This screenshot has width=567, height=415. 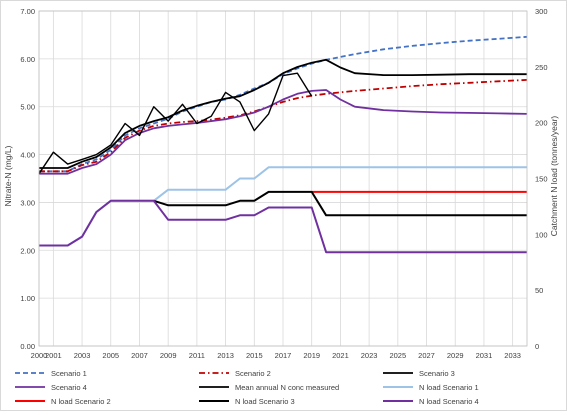 I want to click on x-tick-label: 2019, so click(x=311, y=355).